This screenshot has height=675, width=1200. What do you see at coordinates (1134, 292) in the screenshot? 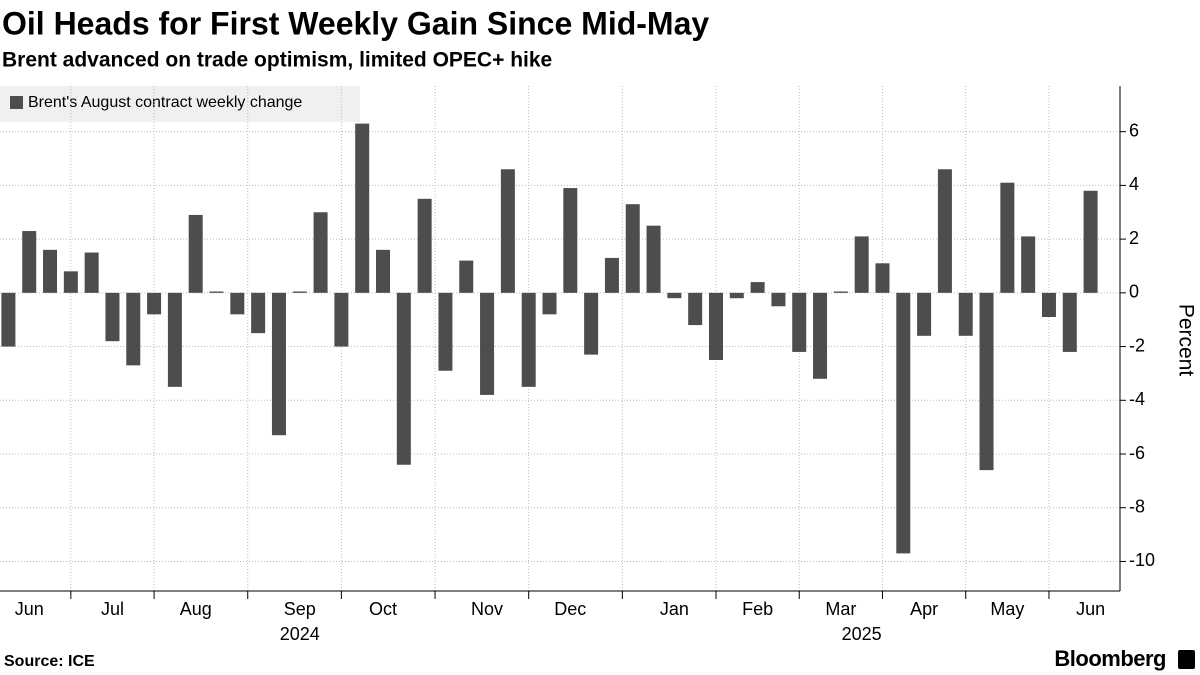
I see `y-tick-label: 0` at bounding box center [1134, 292].